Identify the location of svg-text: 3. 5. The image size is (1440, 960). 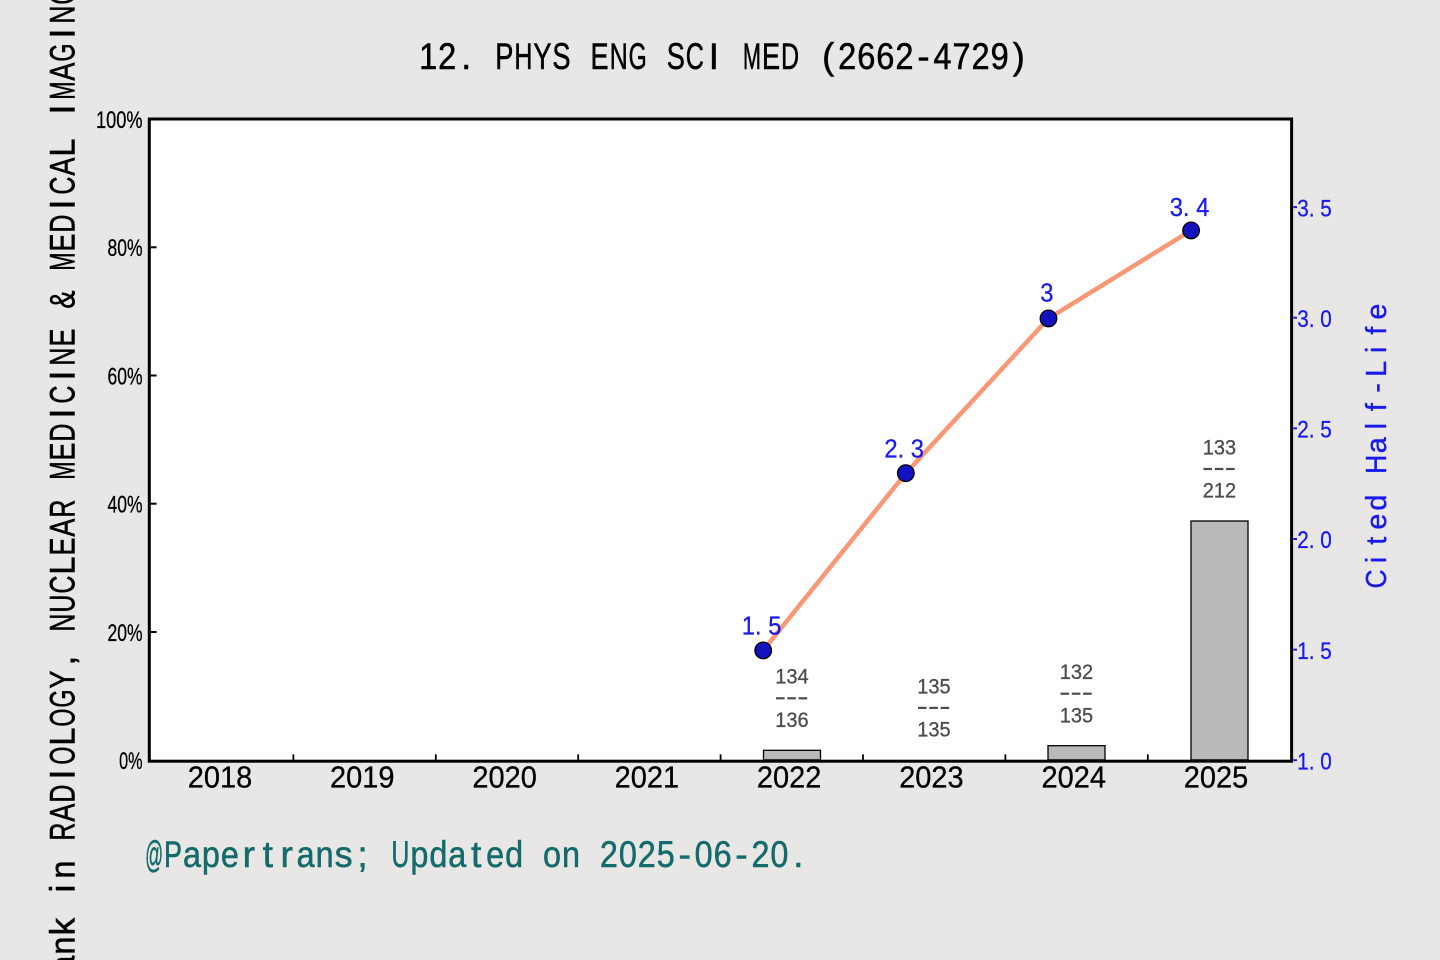
(1314, 208).